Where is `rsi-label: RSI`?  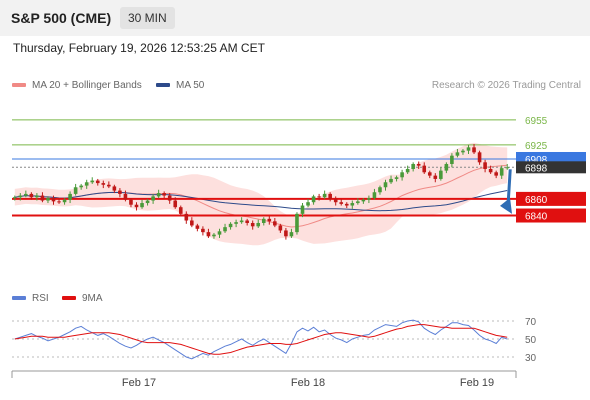 rsi-label: RSI is located at coordinates (40, 298).